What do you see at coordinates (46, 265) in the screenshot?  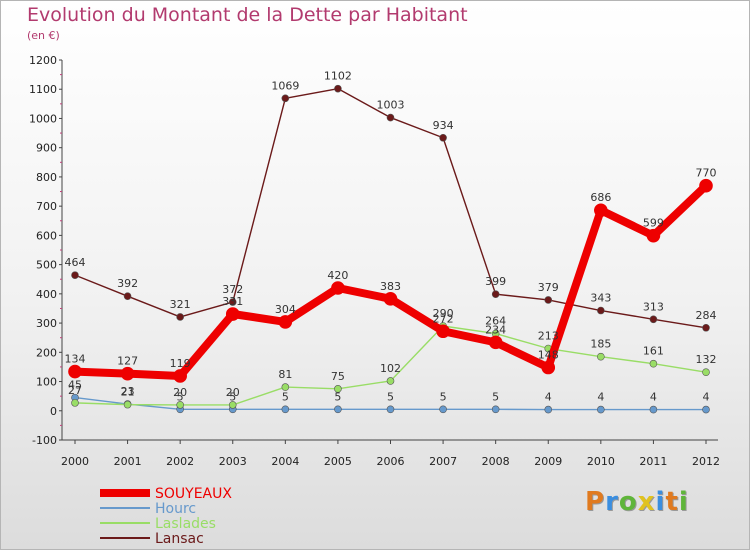 I see `y-tick-label: 500` at bounding box center [46, 265].